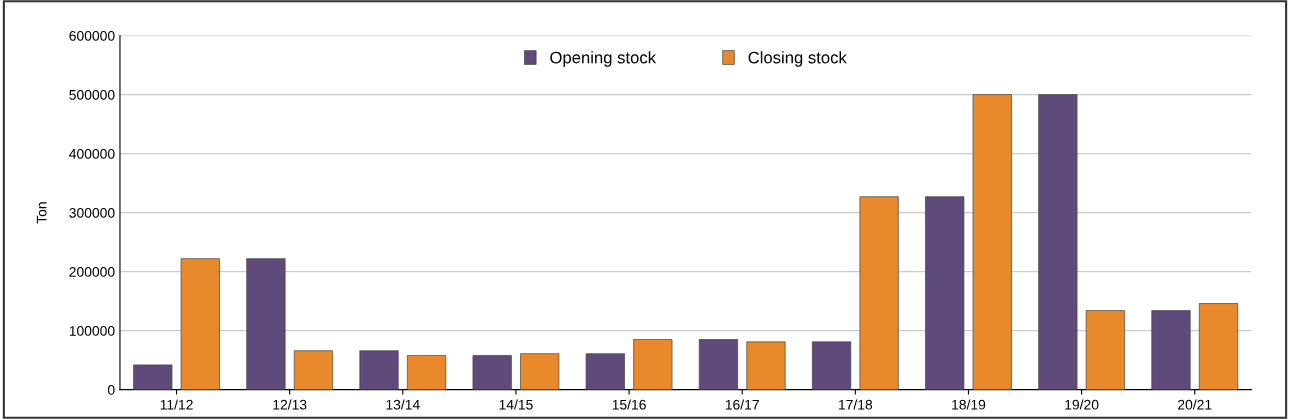  What do you see at coordinates (92, 94) in the screenshot?
I see `y-tick-label: 500000` at bounding box center [92, 94].